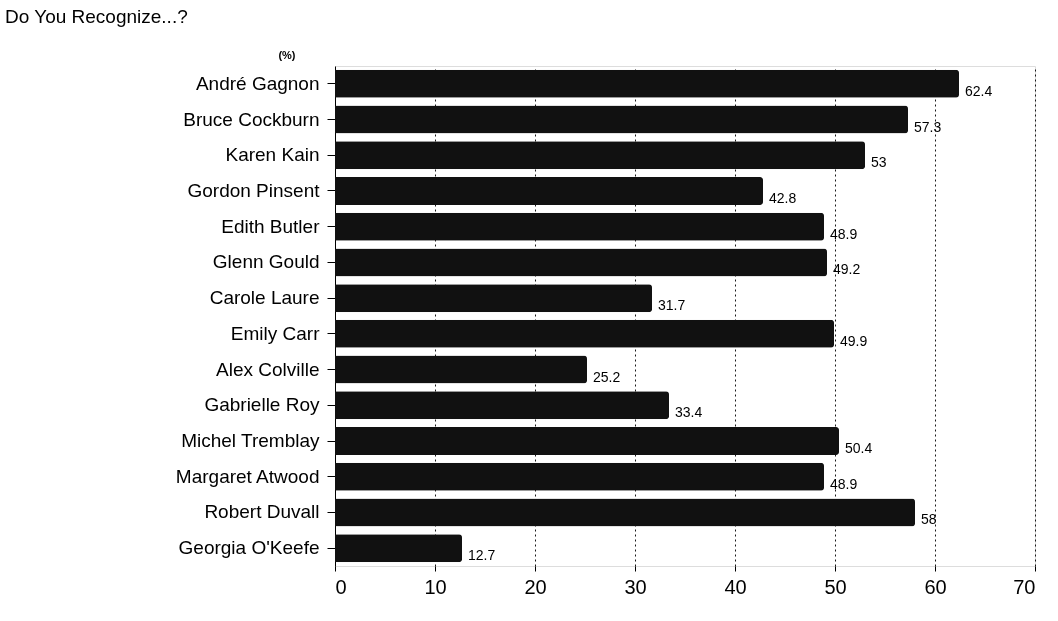 This screenshot has width=1058, height=621. What do you see at coordinates (1024, 586) in the screenshot?
I see `x-tick-label: 70` at bounding box center [1024, 586].